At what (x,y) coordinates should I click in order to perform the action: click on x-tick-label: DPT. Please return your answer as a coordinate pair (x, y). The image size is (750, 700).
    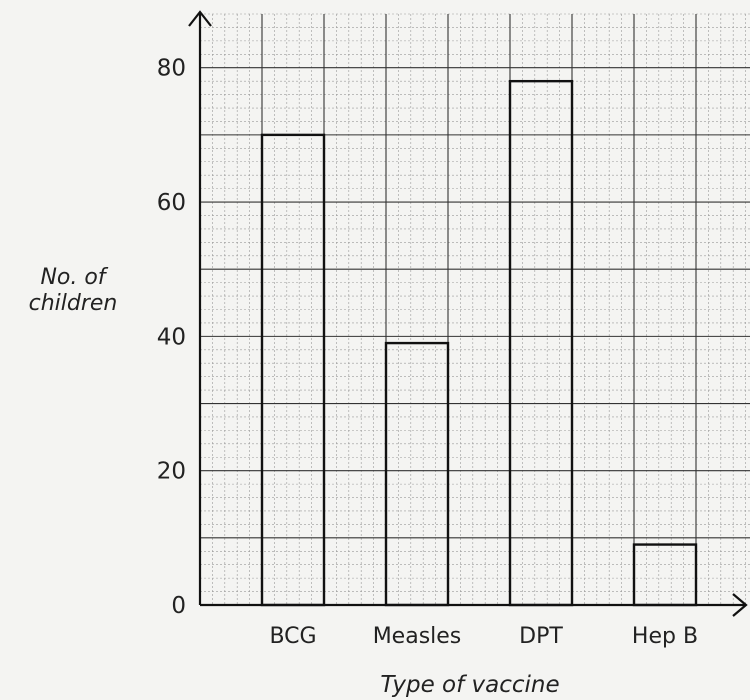
    Looking at the image, I should click on (541, 636).